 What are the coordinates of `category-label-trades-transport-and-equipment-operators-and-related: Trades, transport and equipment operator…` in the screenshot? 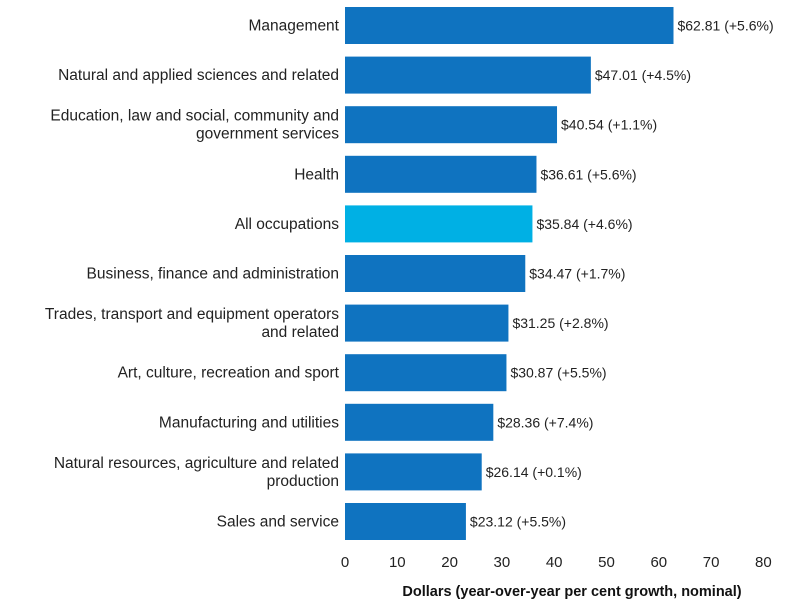 It's located at (192, 323).